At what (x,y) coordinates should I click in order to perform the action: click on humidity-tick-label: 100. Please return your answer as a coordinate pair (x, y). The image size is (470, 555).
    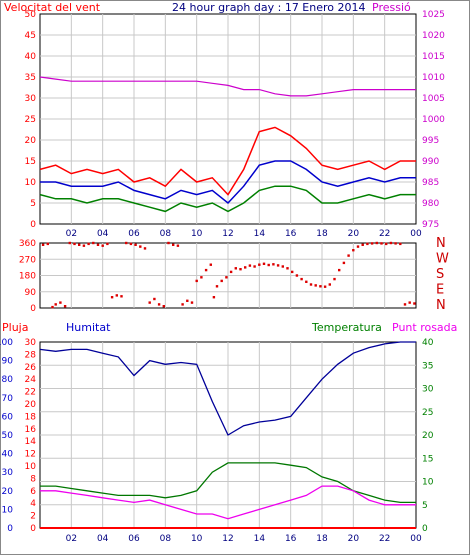
    Looking at the image, I should click on (6, 343).